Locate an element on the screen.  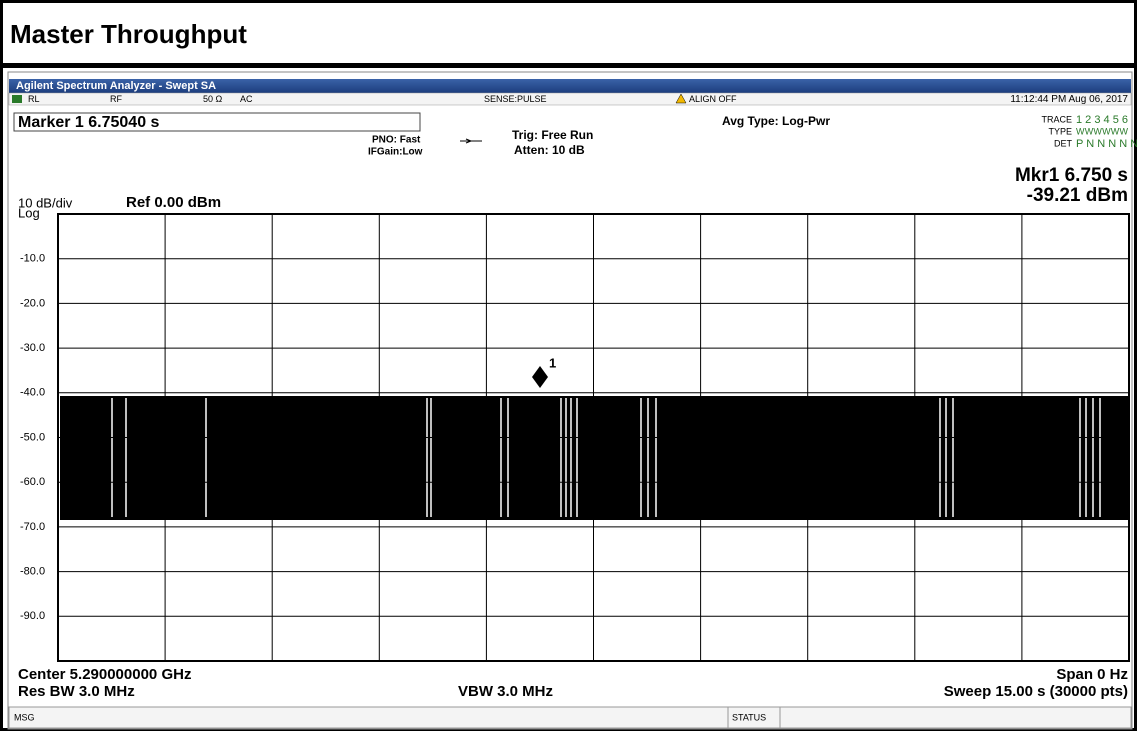
trig: Trig: Free Run is located at coordinates (552, 135).